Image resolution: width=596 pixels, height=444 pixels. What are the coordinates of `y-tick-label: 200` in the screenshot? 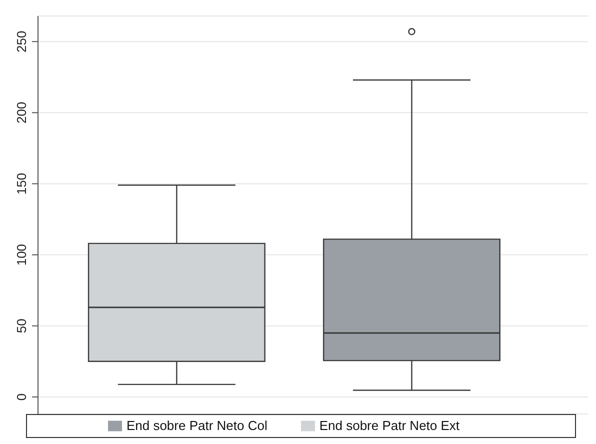 It's located at (21, 113).